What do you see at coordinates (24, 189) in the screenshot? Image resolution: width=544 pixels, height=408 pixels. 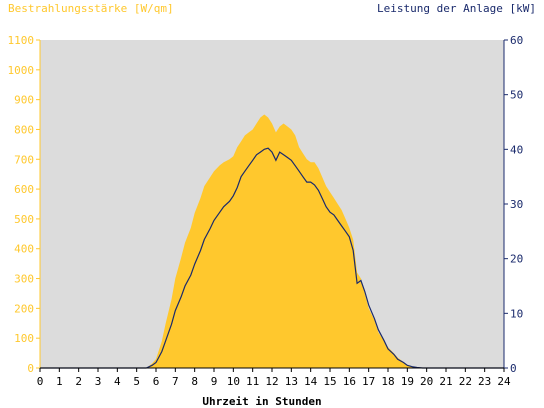 I see `left-tick-label: 600` at bounding box center [24, 189].